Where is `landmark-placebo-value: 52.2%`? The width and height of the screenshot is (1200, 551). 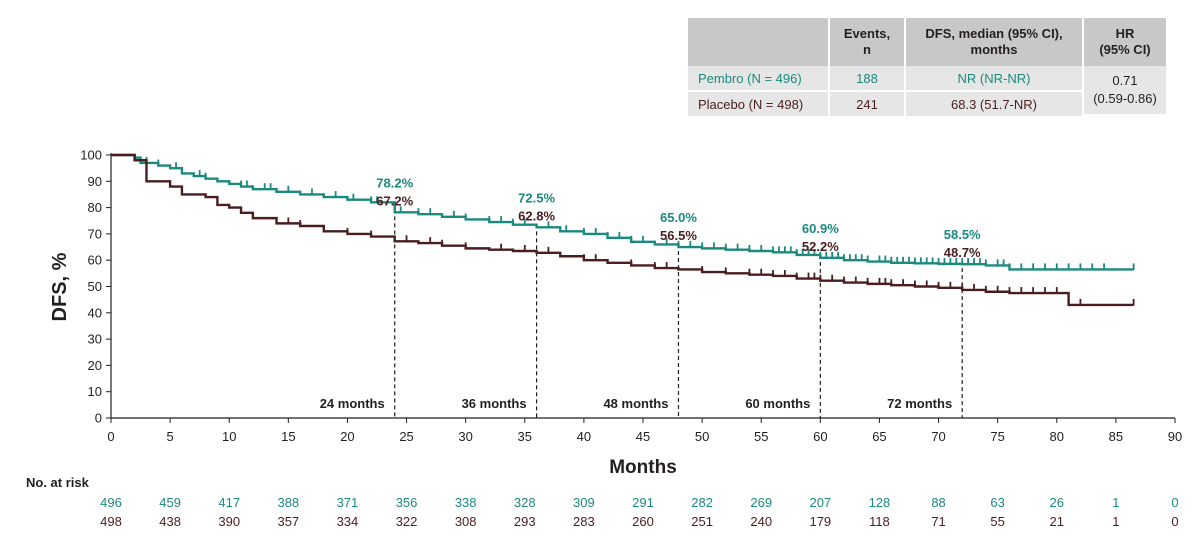
landmark-placebo-value: 52.2% is located at coordinates (820, 246).